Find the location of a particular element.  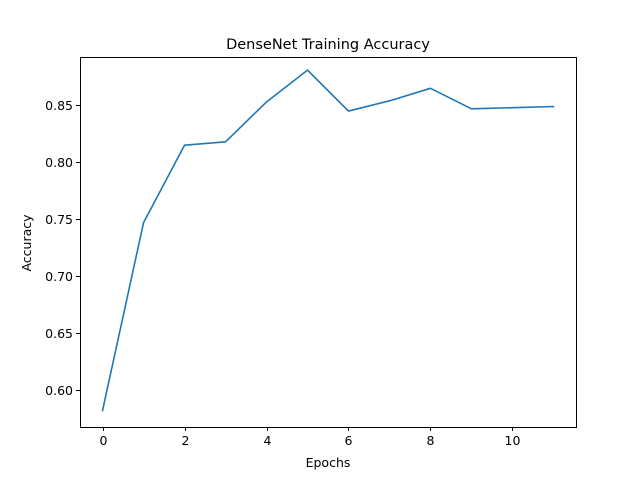

y-tick-label: 0.80 is located at coordinates (59, 162).